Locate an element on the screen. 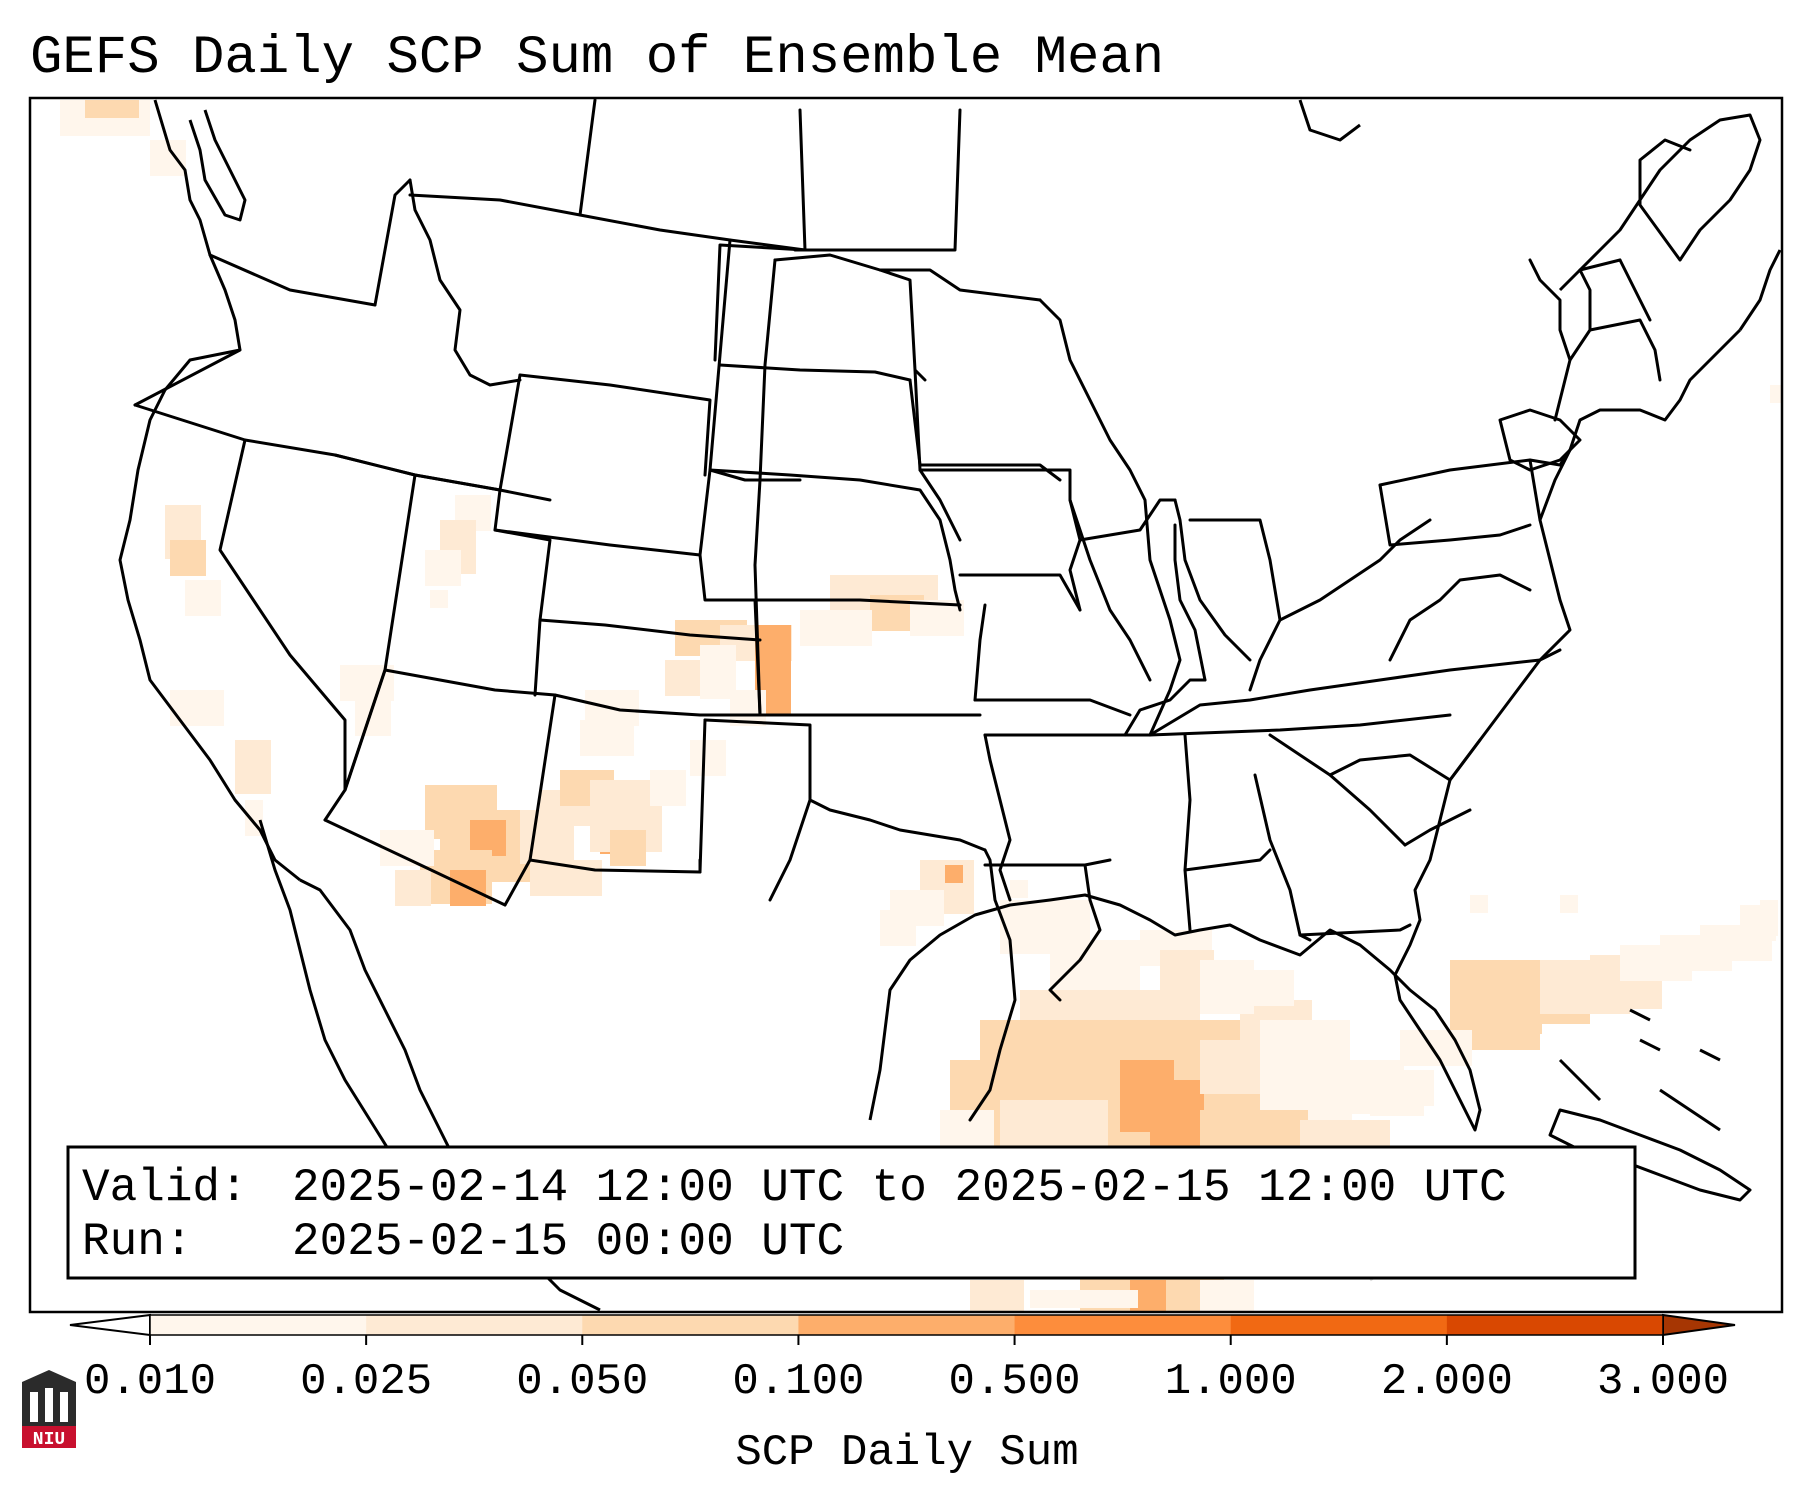 Image resolution: width=1803 pixels, height=1505 pixels. colorbar-tick-label: 3.000 is located at coordinates (1663, 1382).